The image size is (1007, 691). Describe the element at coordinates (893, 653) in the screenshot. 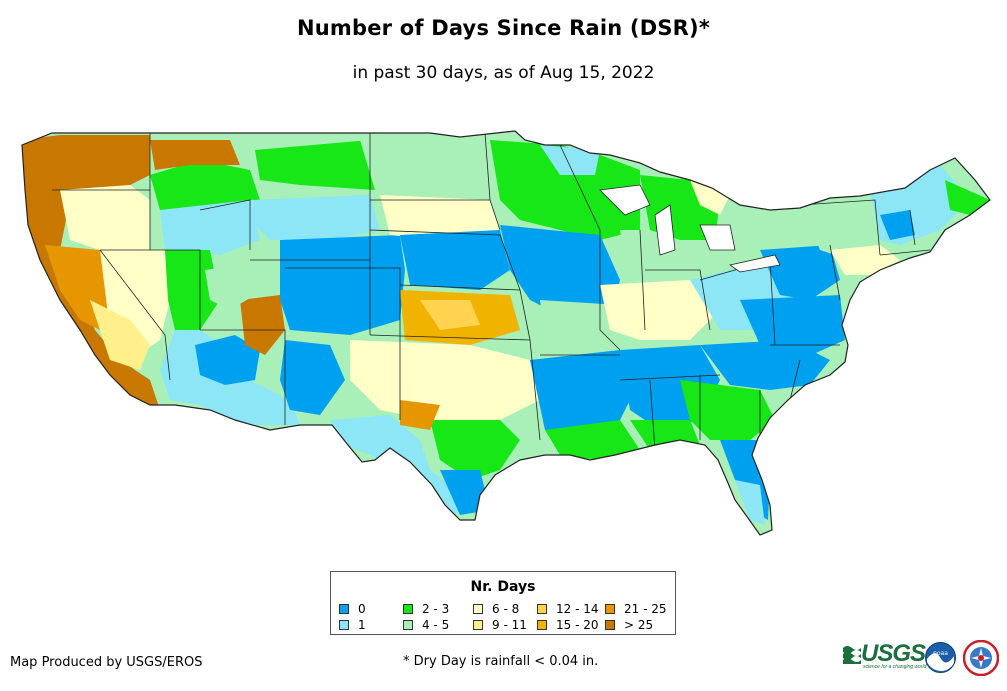

I see `usgs-wordmark: USGS` at that location.